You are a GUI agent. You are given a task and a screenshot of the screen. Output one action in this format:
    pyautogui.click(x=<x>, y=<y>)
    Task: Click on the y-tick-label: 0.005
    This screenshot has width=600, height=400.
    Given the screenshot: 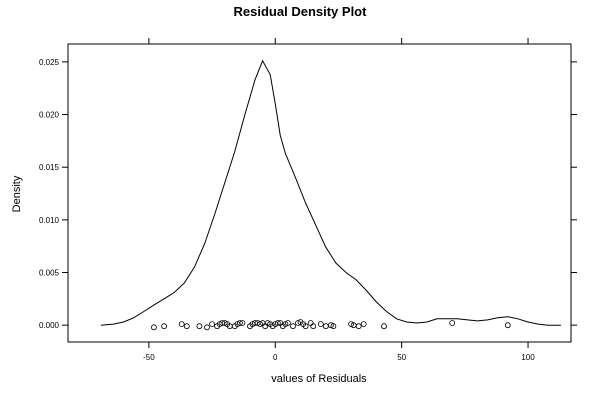 What is the action you would take?
    pyautogui.click(x=49, y=273)
    